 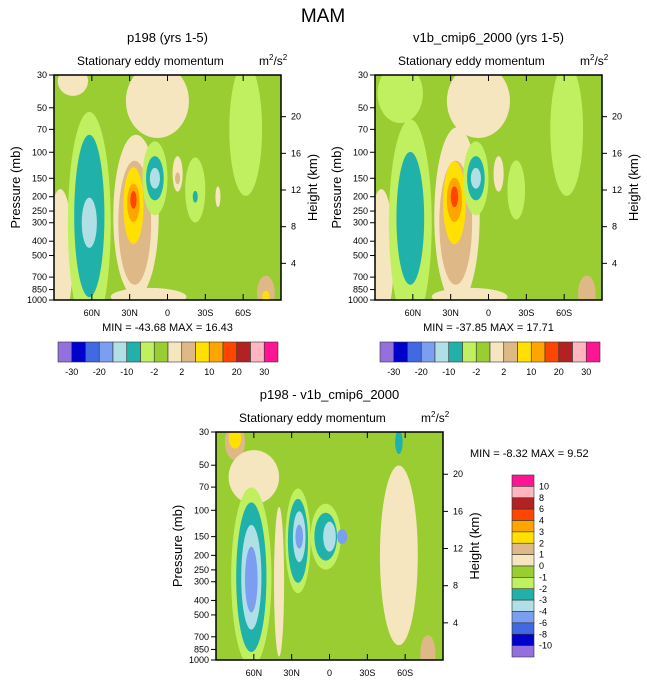 What do you see at coordinates (329, 546) in the screenshot?
I see `contour-field` at bounding box center [329, 546].